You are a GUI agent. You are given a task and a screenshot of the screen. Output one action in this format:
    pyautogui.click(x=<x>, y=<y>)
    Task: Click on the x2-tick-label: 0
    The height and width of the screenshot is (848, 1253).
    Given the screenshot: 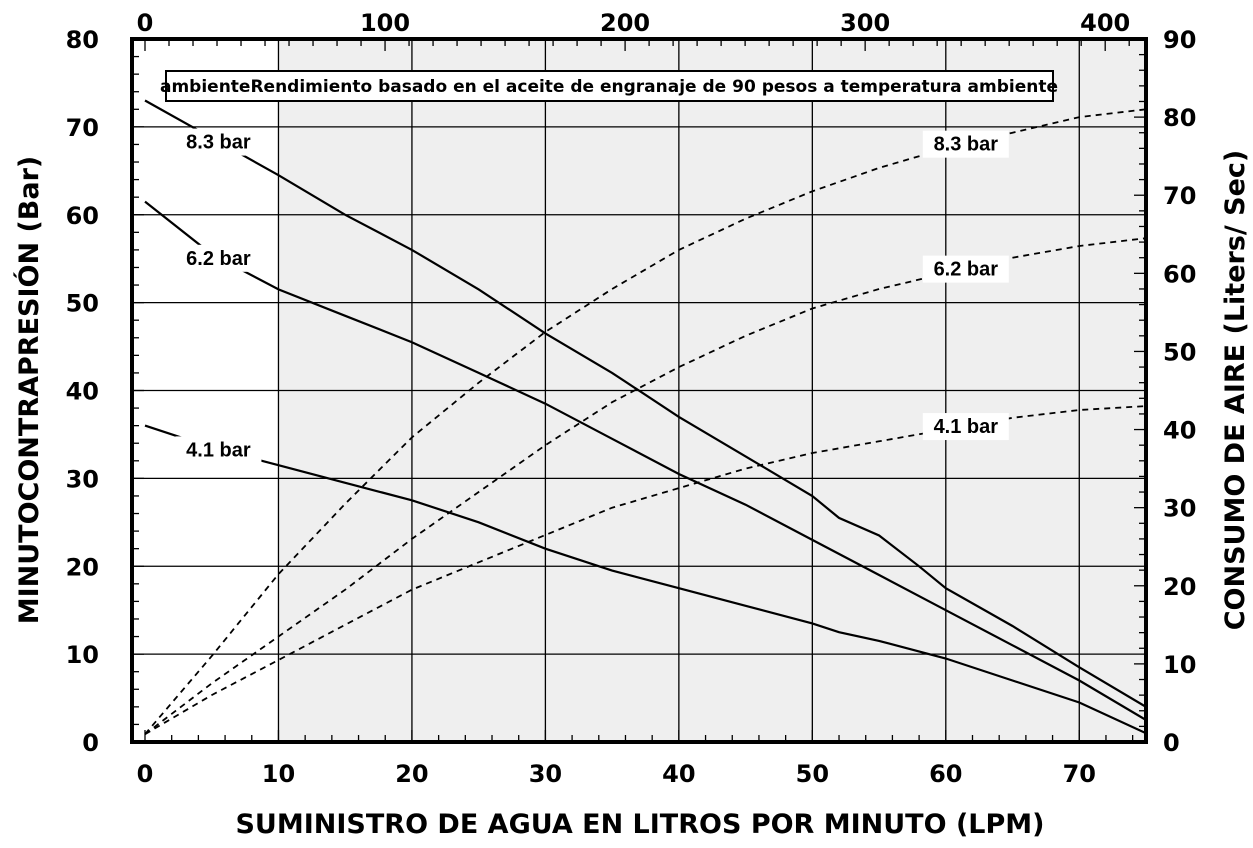 What is the action you would take?
    pyautogui.click(x=145, y=23)
    